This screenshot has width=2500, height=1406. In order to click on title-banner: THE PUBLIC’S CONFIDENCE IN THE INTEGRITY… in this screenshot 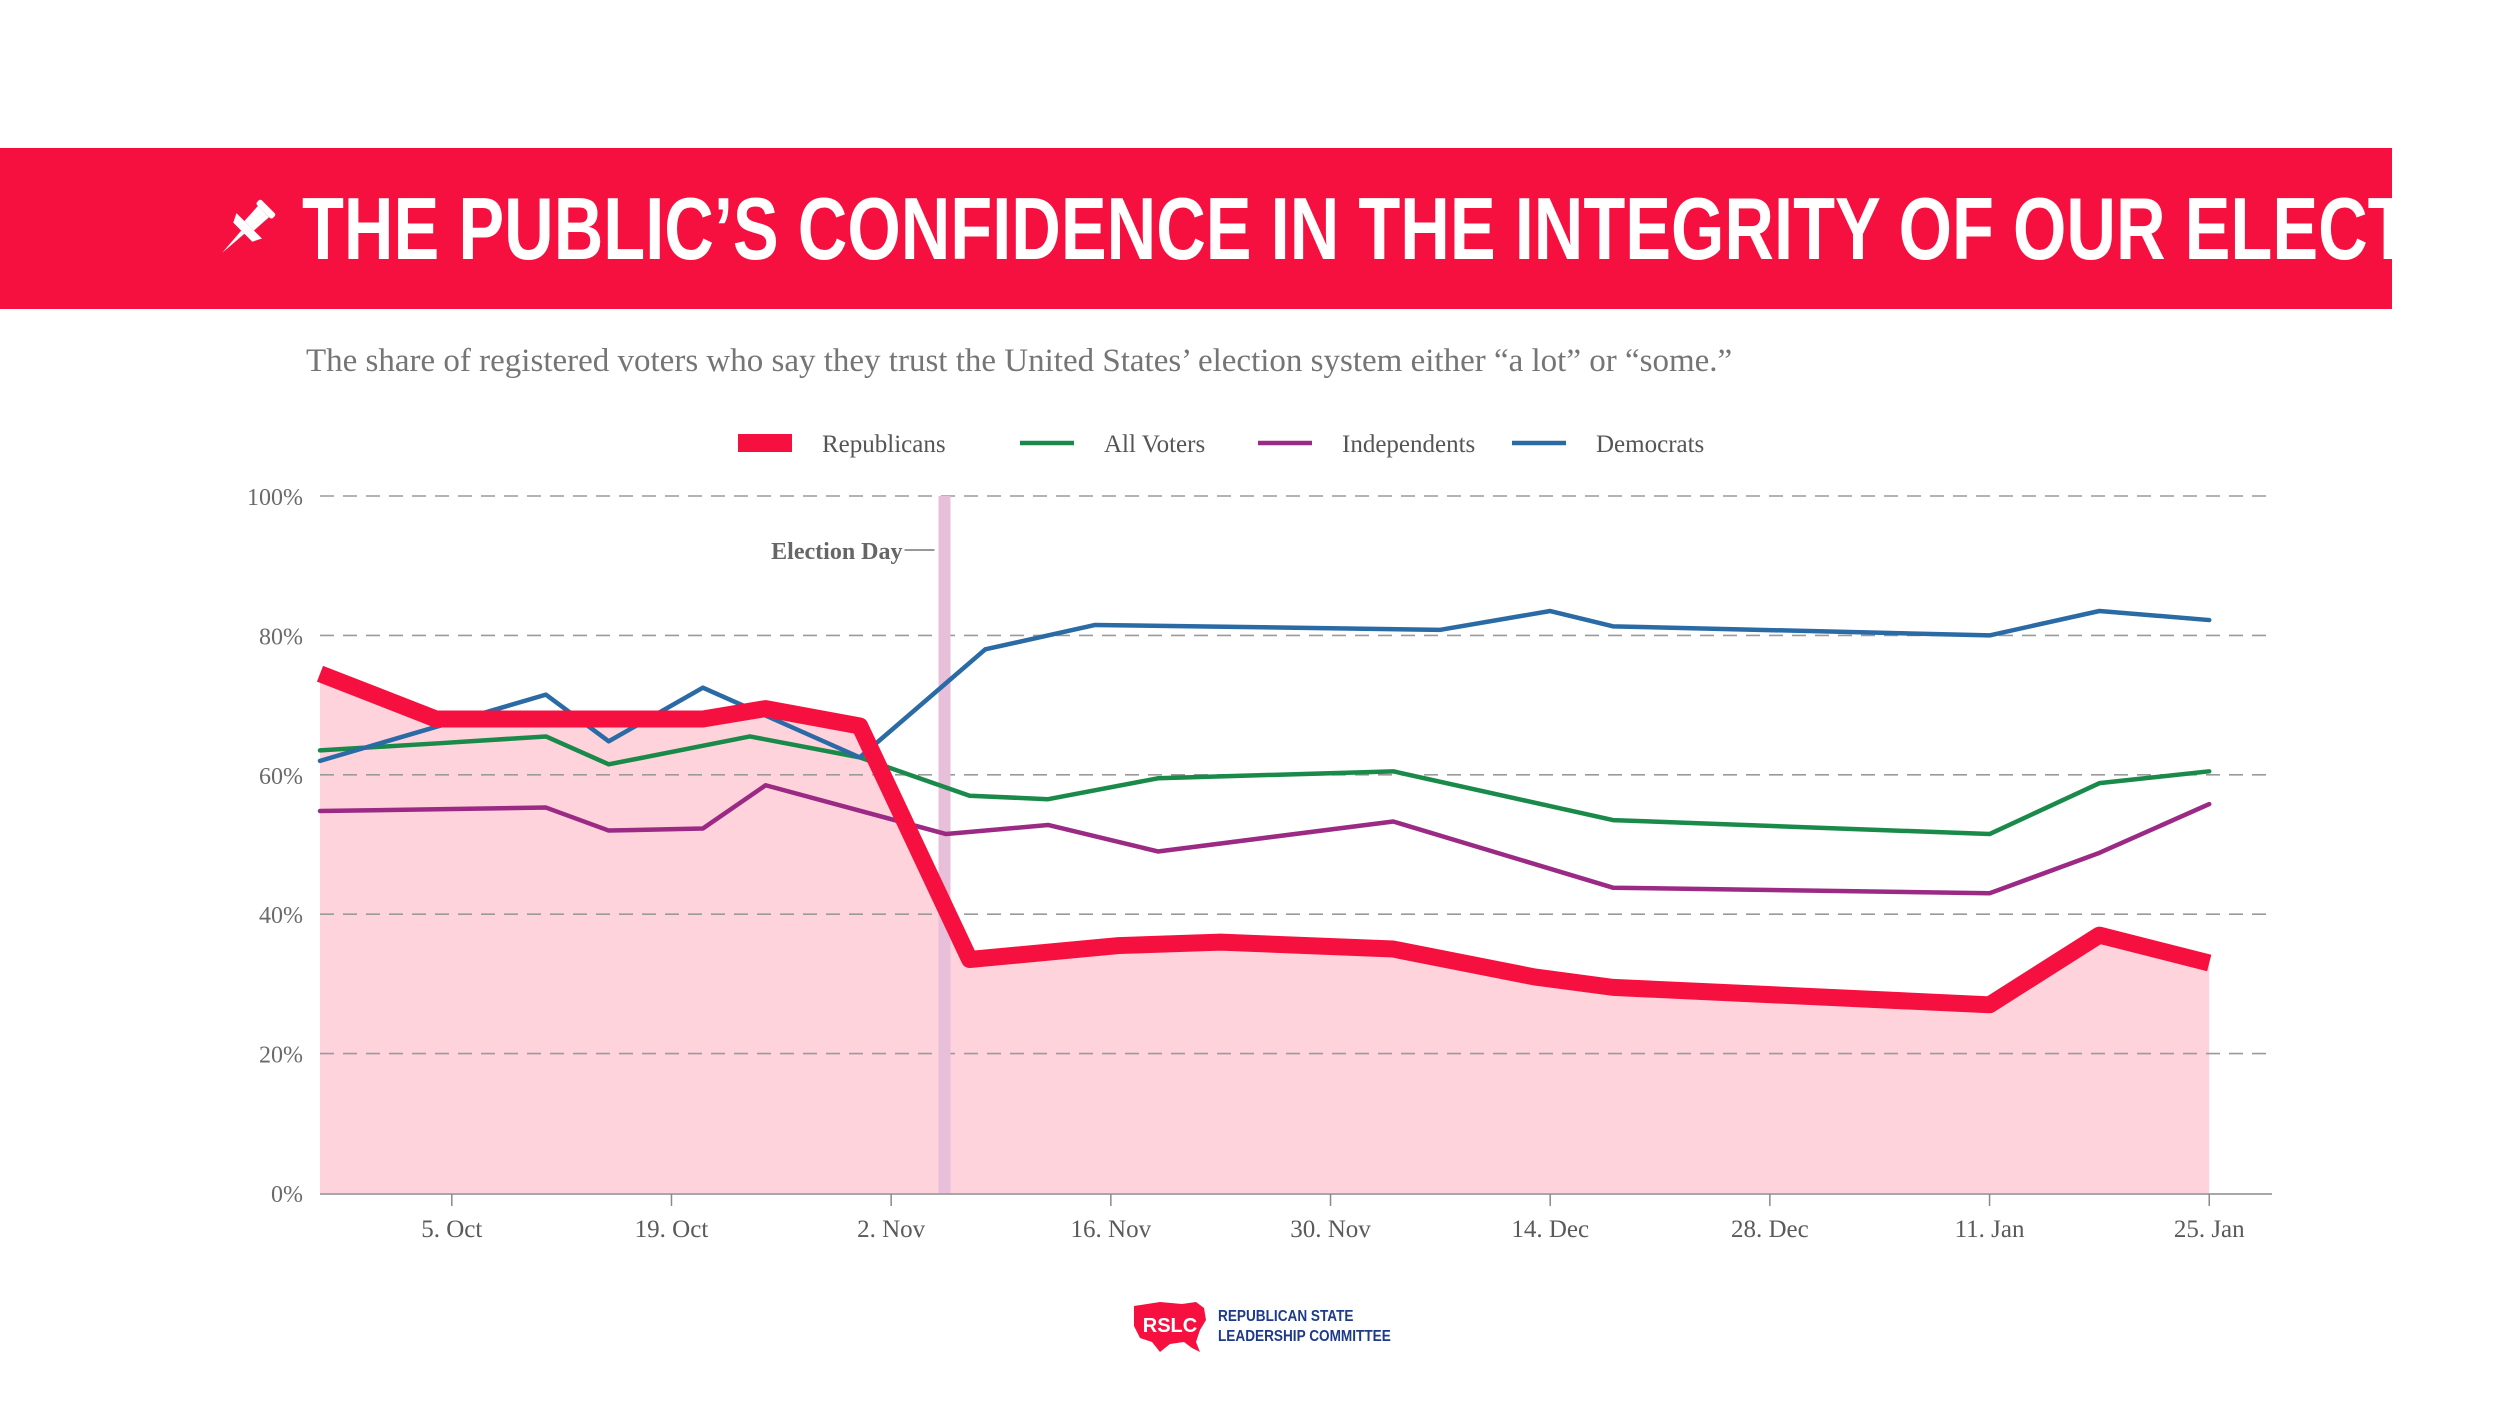, I will do `click(1250, 228)`.